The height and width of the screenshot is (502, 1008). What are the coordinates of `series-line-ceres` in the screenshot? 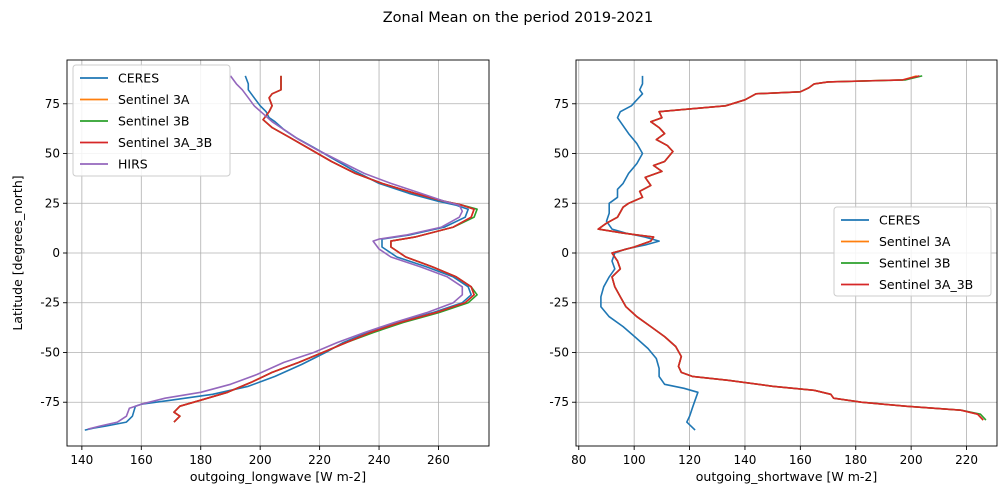 It's located at (649, 253).